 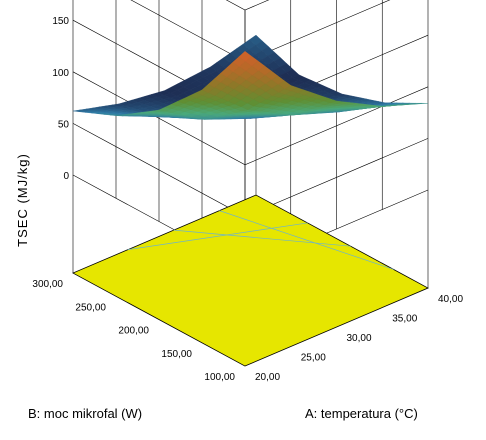 What do you see at coordinates (66, 176) in the screenshot?
I see `z-tick-label: 0` at bounding box center [66, 176].